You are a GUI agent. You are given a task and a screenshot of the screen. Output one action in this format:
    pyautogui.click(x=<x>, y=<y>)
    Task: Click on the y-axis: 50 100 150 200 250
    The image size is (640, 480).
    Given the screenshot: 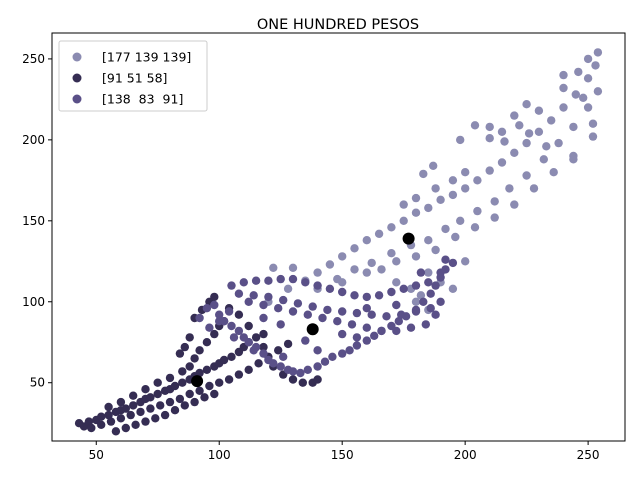 What is the action you would take?
    pyautogui.click(x=37, y=221)
    